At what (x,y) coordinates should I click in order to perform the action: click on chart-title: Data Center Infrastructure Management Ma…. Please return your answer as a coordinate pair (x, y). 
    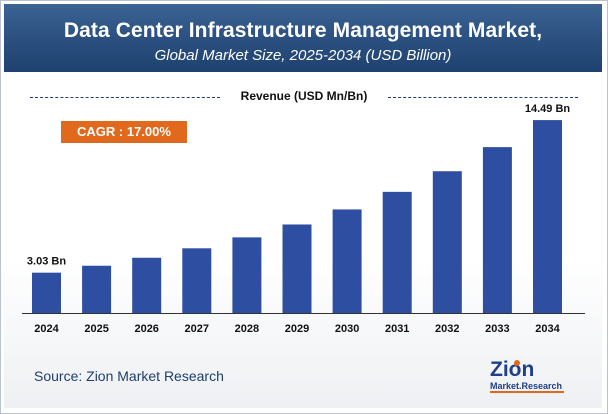
    Looking at the image, I should click on (303, 30).